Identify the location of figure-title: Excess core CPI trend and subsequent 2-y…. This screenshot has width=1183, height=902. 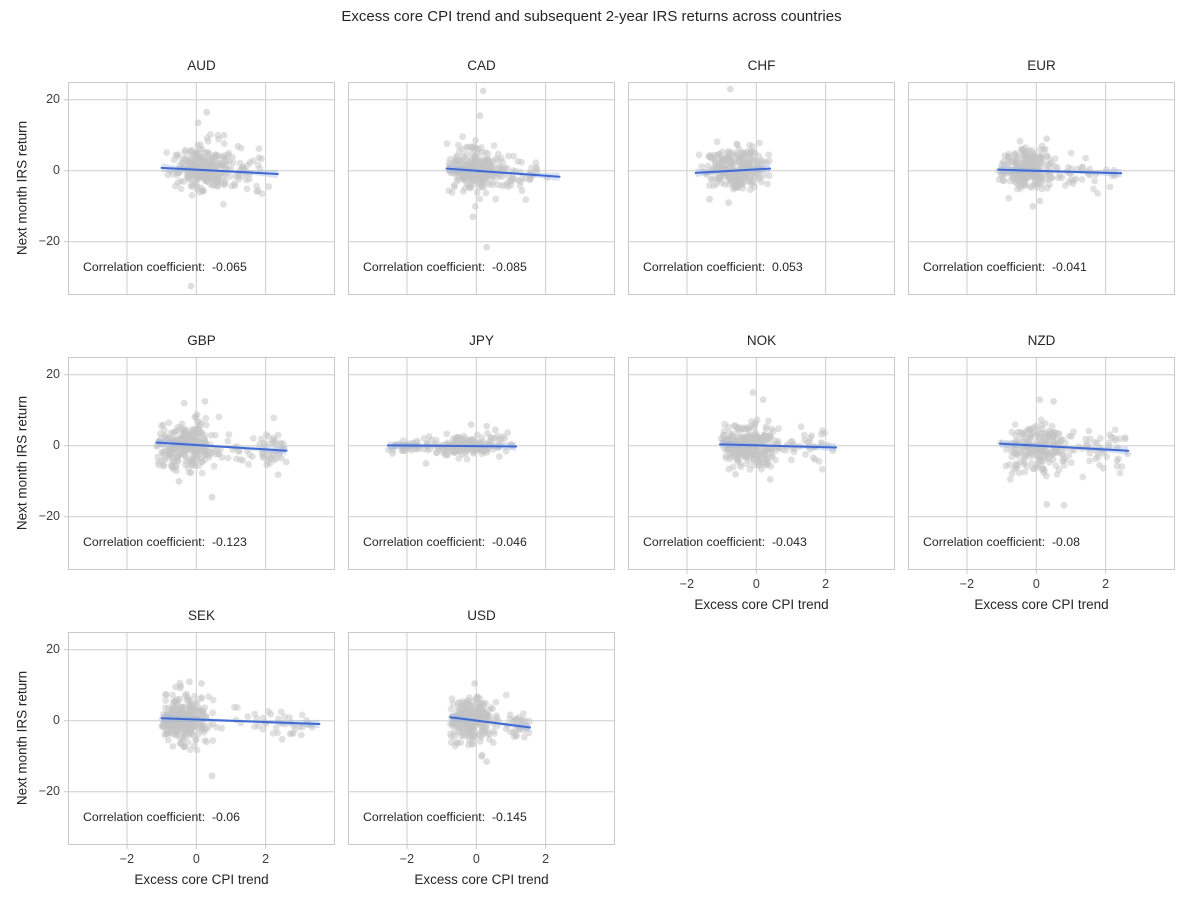
(591, 16).